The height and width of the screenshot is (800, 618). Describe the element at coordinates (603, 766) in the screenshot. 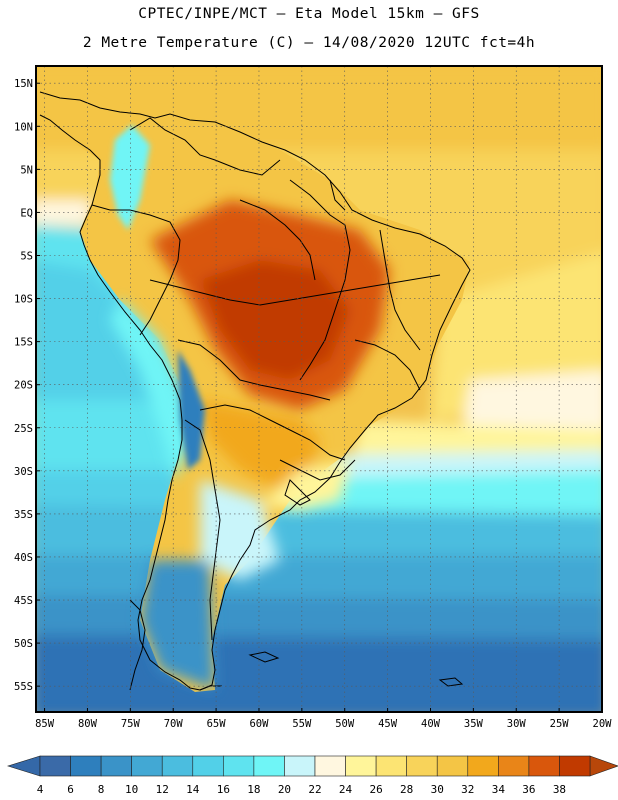

I see `colorbar-high-arrow` at that location.